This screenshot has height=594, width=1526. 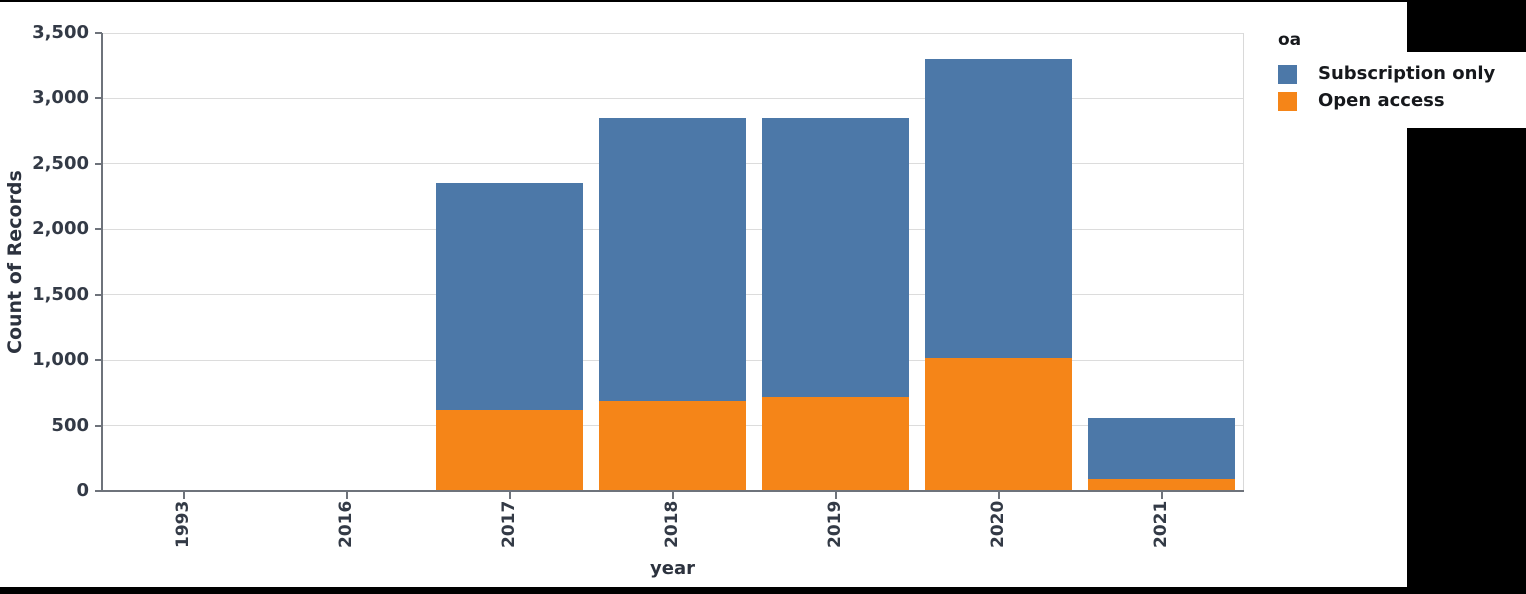 I want to click on y-tick-label: 2,500, so click(x=60, y=163).